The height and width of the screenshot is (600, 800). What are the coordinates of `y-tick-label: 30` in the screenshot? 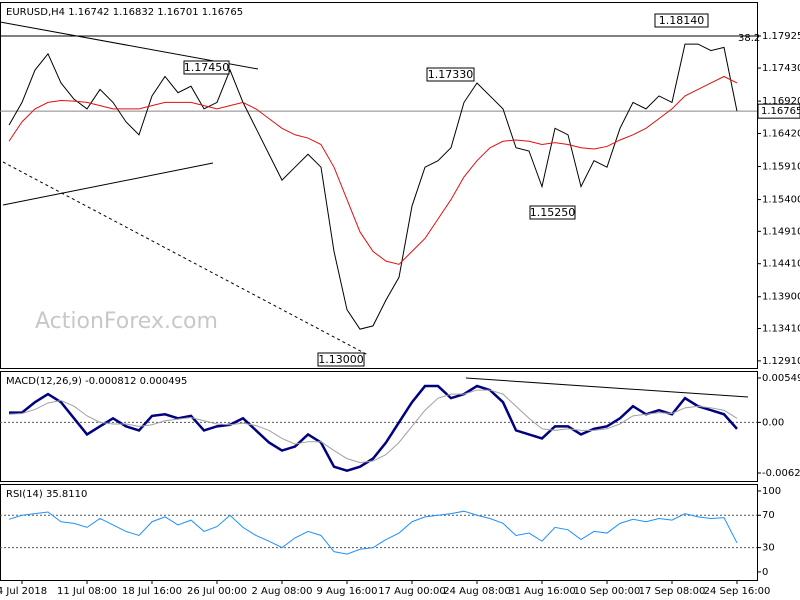 It's located at (768, 548).